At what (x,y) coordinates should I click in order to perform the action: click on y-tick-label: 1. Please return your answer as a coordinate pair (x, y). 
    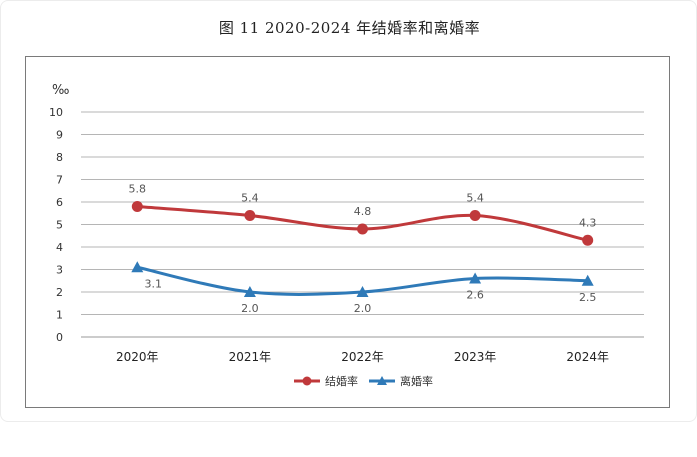
    Looking at the image, I should click on (59, 315).